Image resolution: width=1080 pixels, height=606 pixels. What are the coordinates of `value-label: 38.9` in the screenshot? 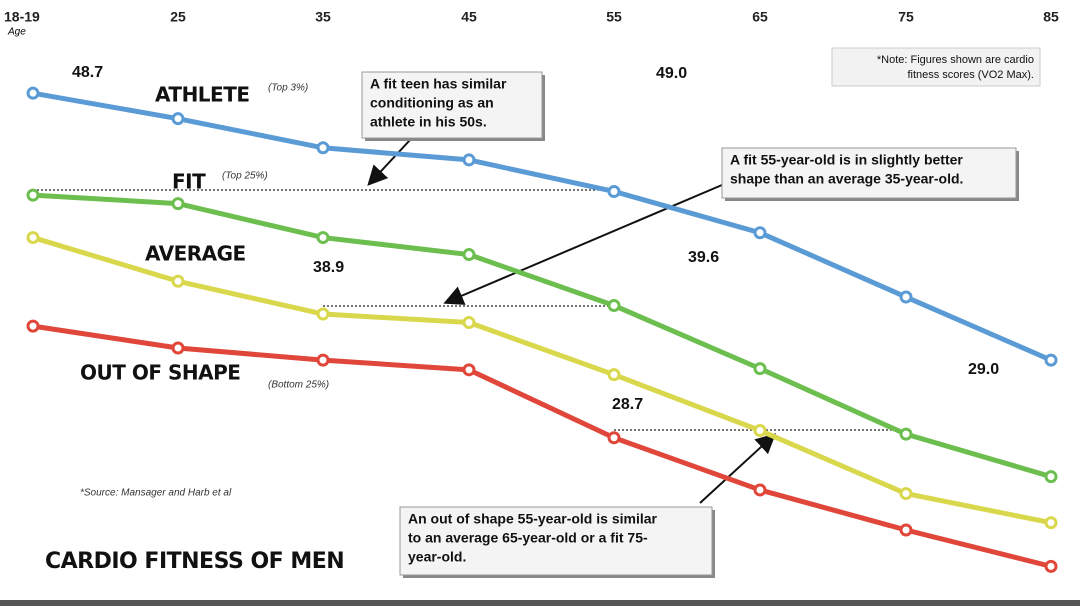 It's located at (328, 267).